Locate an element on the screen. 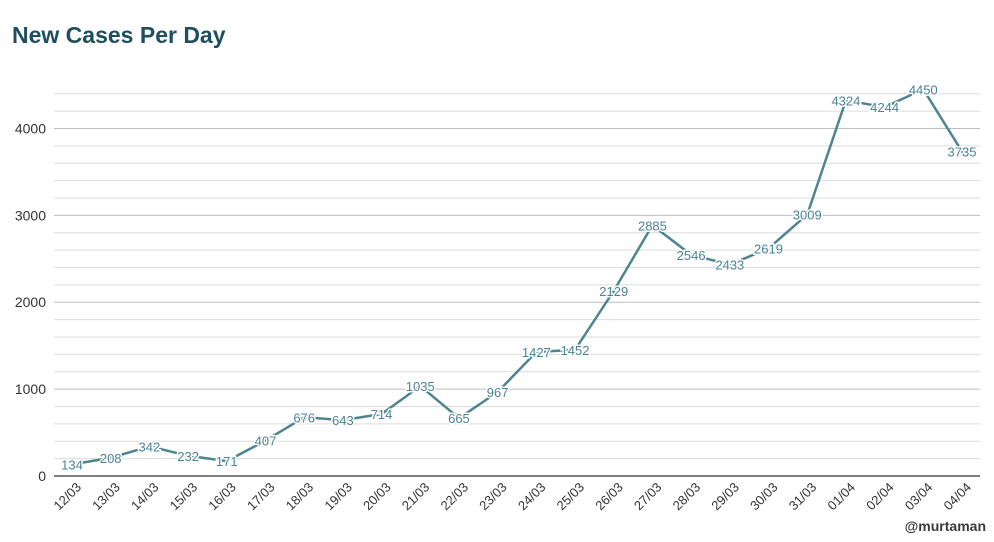  data-label: 665 is located at coordinates (459, 418).